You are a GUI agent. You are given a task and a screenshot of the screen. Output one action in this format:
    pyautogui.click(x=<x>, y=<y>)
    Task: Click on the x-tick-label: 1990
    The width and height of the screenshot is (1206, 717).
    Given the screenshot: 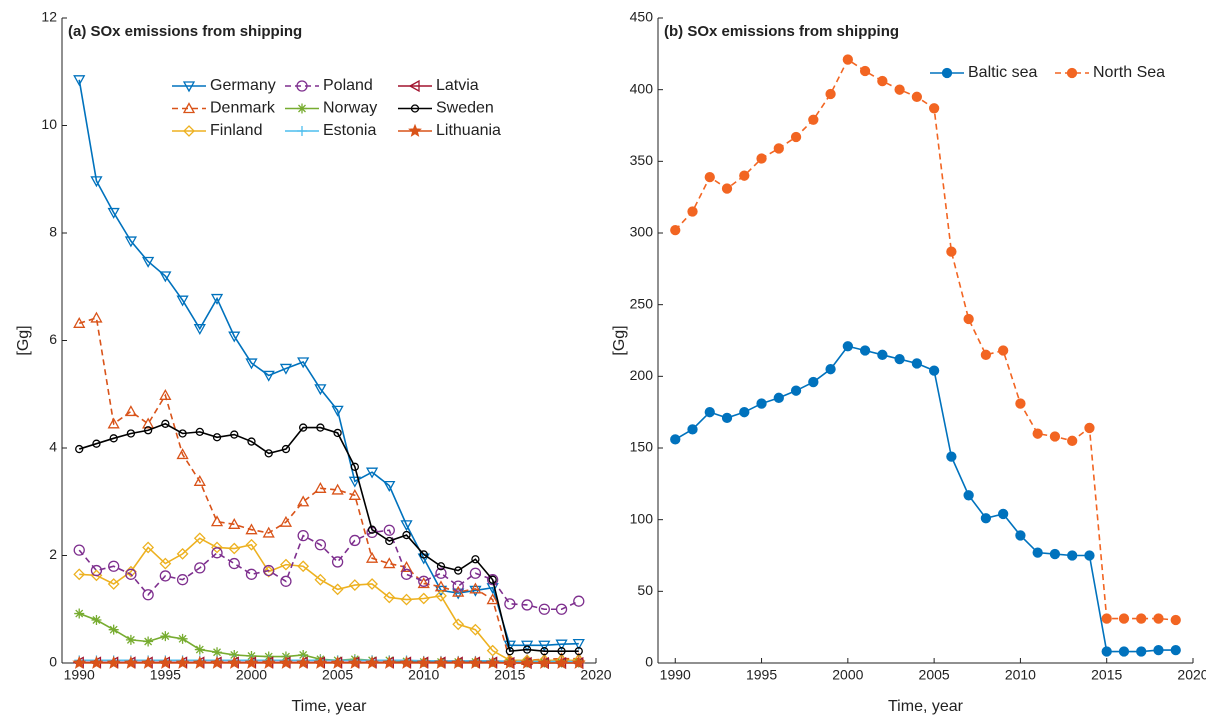 What is the action you would take?
    pyautogui.click(x=79, y=675)
    